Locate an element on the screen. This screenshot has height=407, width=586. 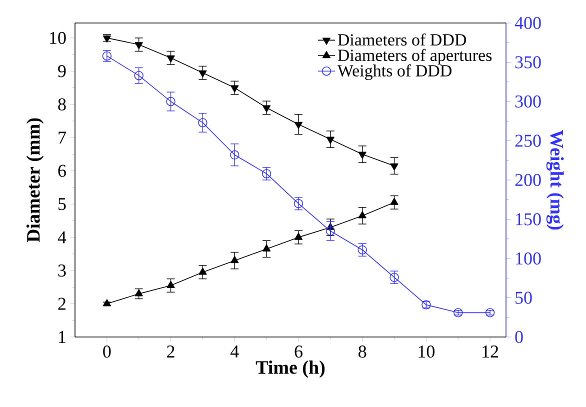
y-axis-title: Diameter (mm) is located at coordinates (35, 180).